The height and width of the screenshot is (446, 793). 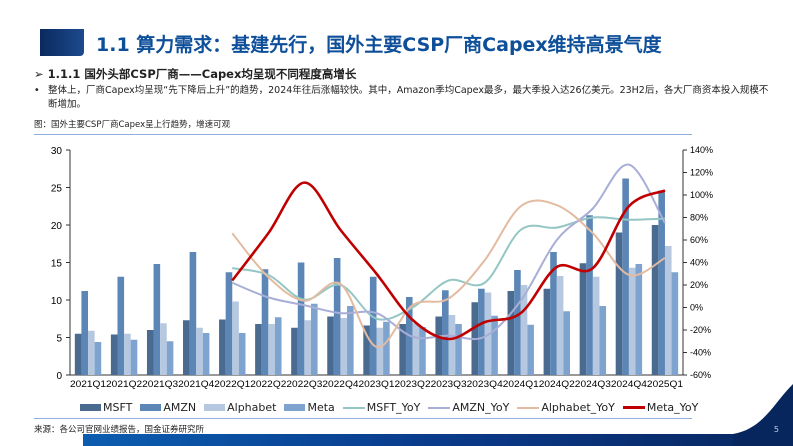 What do you see at coordinates (557, 384) in the screenshot?
I see `x-tick-label: 2024Q2` at bounding box center [557, 384].